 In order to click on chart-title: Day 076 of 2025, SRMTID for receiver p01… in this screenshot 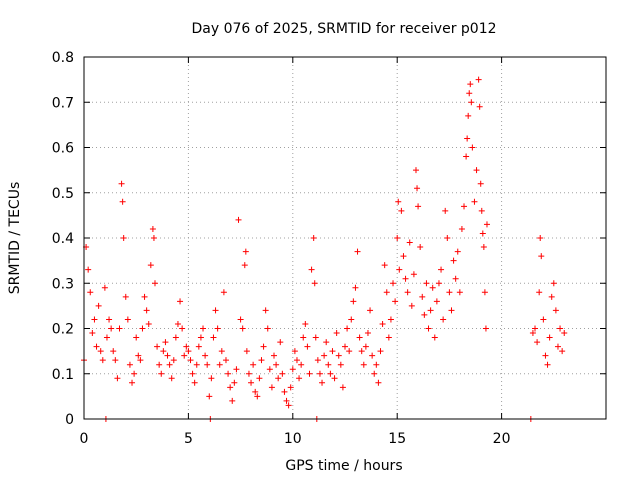, I will do `click(343, 29)`.